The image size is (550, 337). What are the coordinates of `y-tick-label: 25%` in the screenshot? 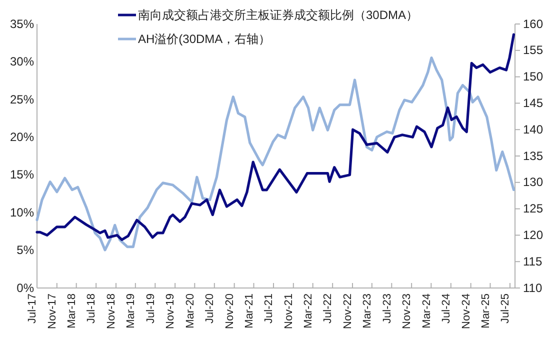 It's located at (22, 99).